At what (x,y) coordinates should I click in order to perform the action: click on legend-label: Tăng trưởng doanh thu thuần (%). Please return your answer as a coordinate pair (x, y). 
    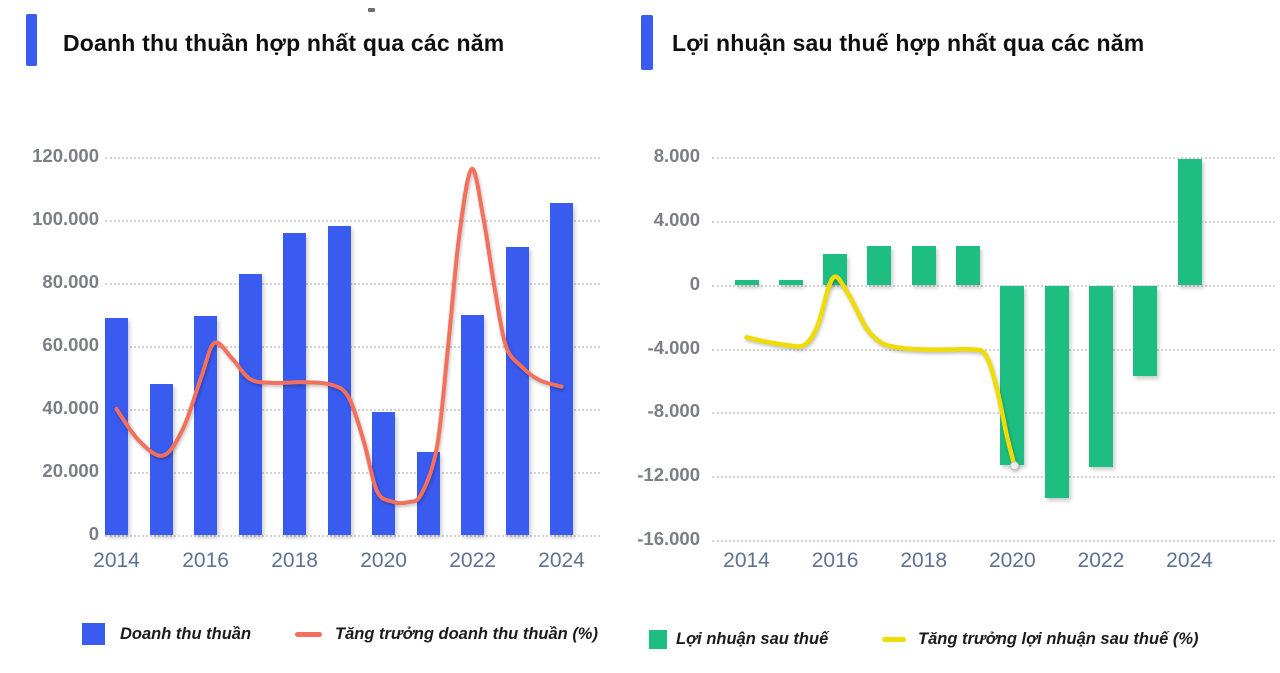
    Looking at the image, I should click on (466, 633).